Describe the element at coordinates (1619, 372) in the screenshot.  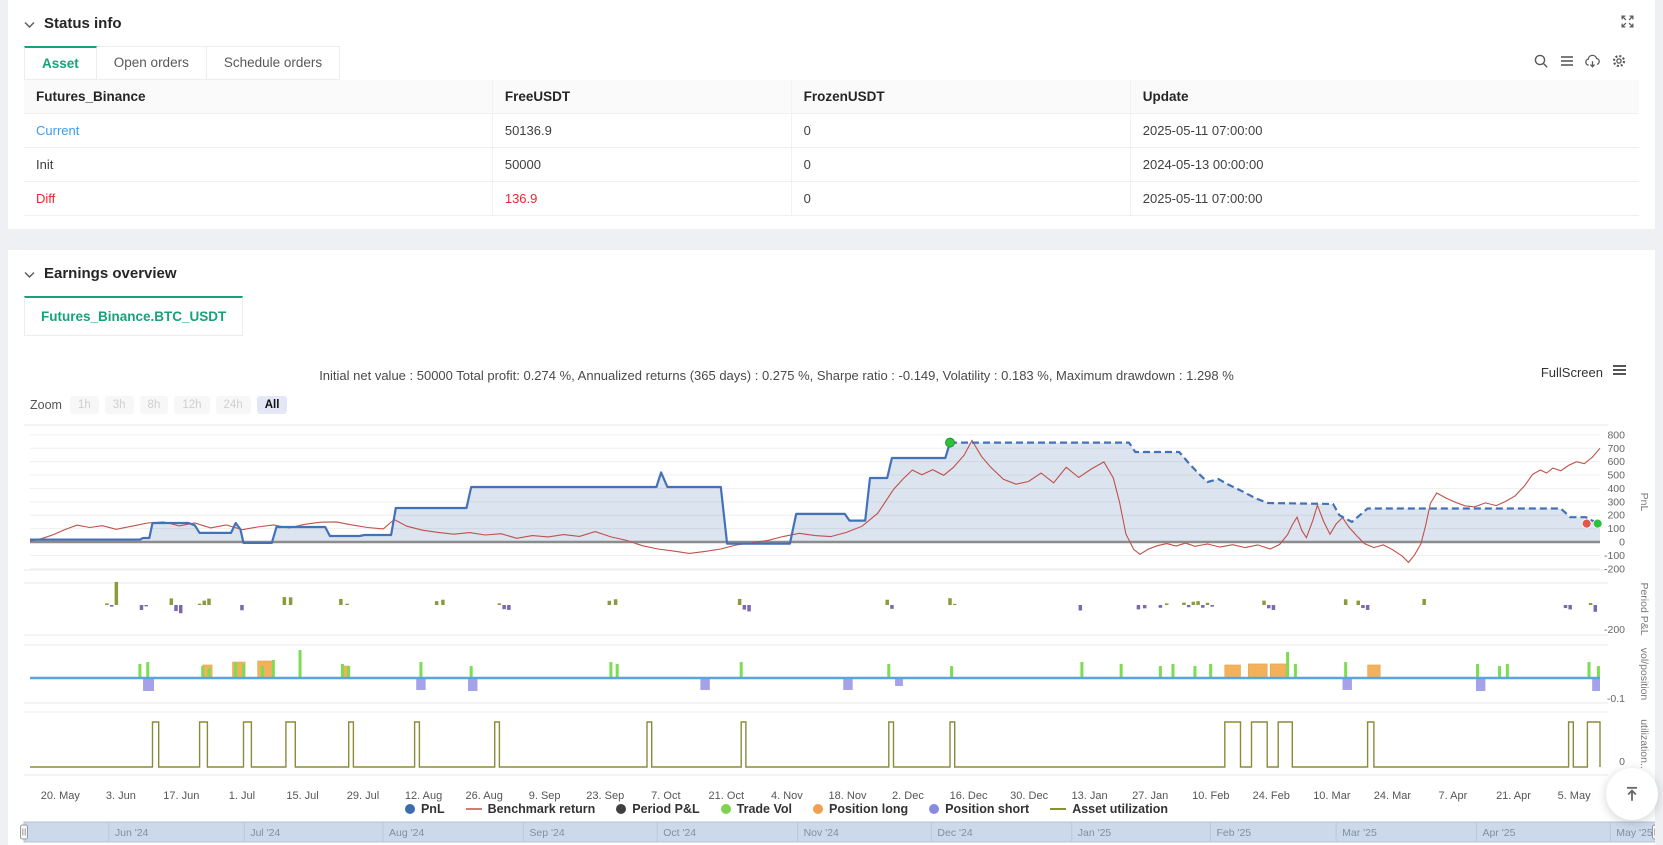
I see `chart-context-menu-icon` at that location.